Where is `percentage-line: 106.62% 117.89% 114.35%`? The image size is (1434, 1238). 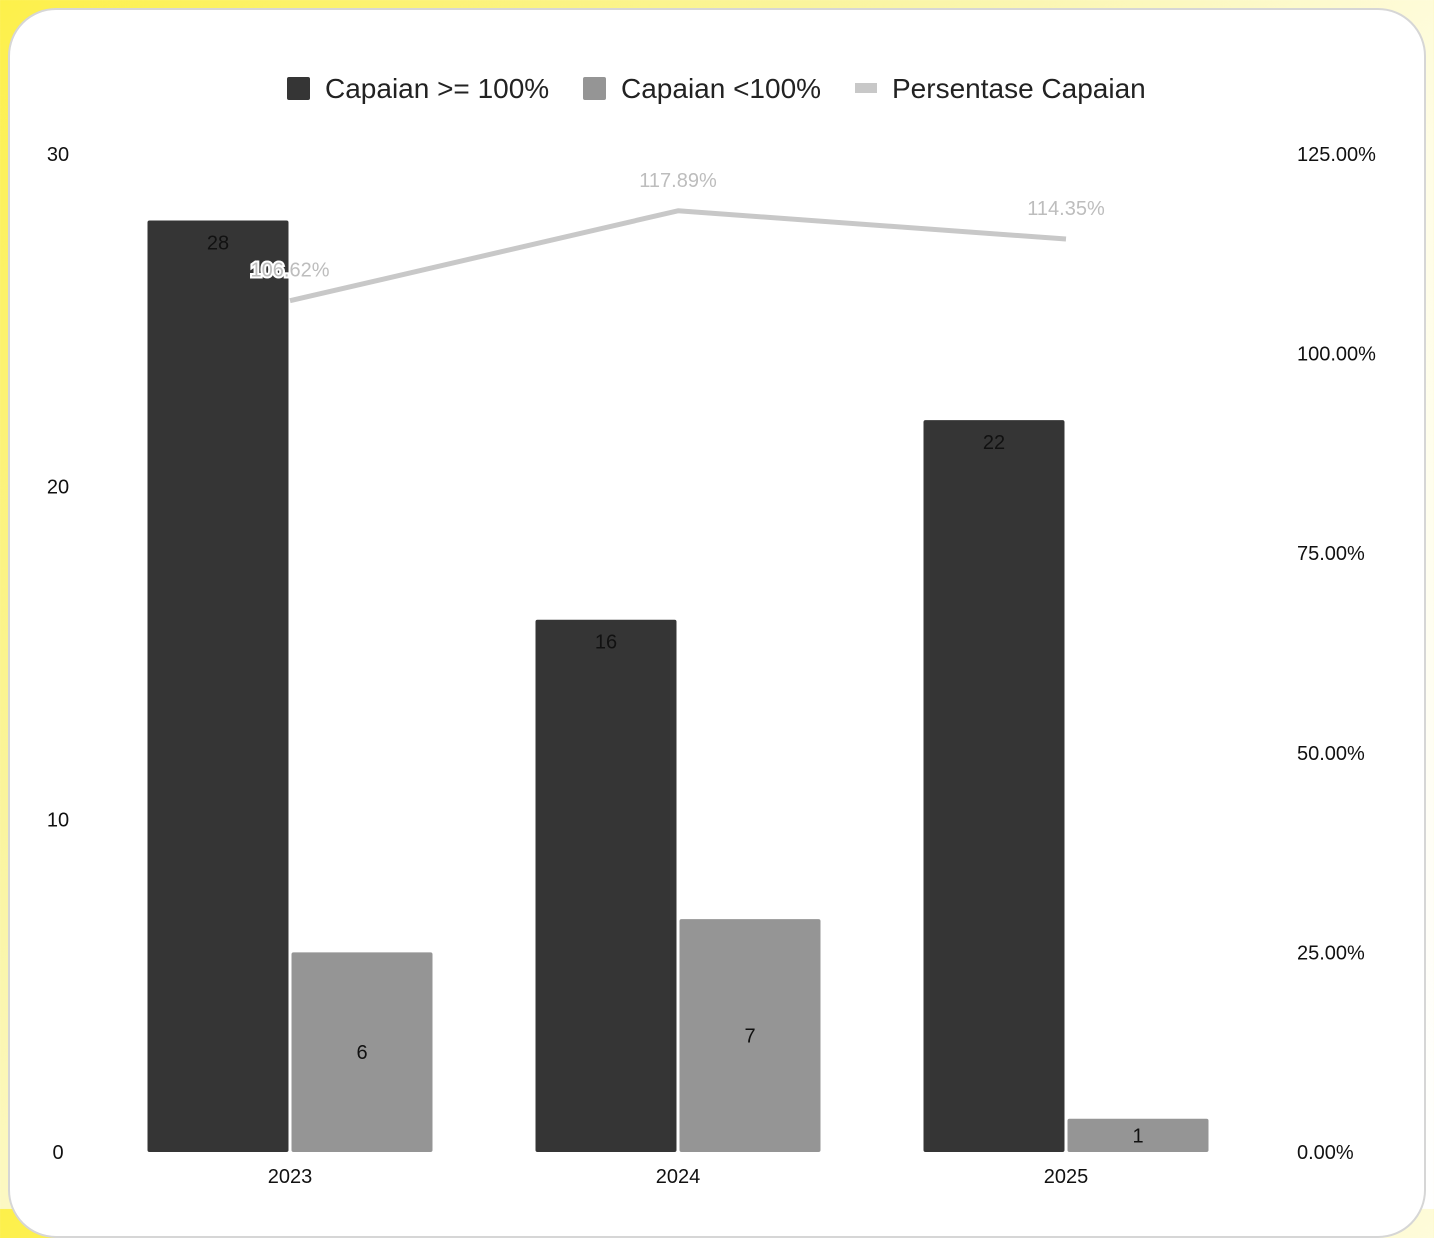
percentage-line: 106.62% 117.89% 114.35% is located at coordinates (677, 237).